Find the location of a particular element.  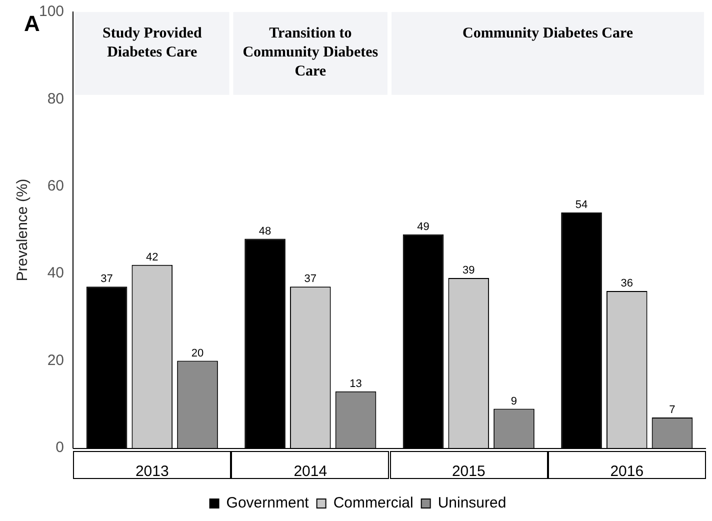

y-tick-label: 100 is located at coordinates (51, 11).